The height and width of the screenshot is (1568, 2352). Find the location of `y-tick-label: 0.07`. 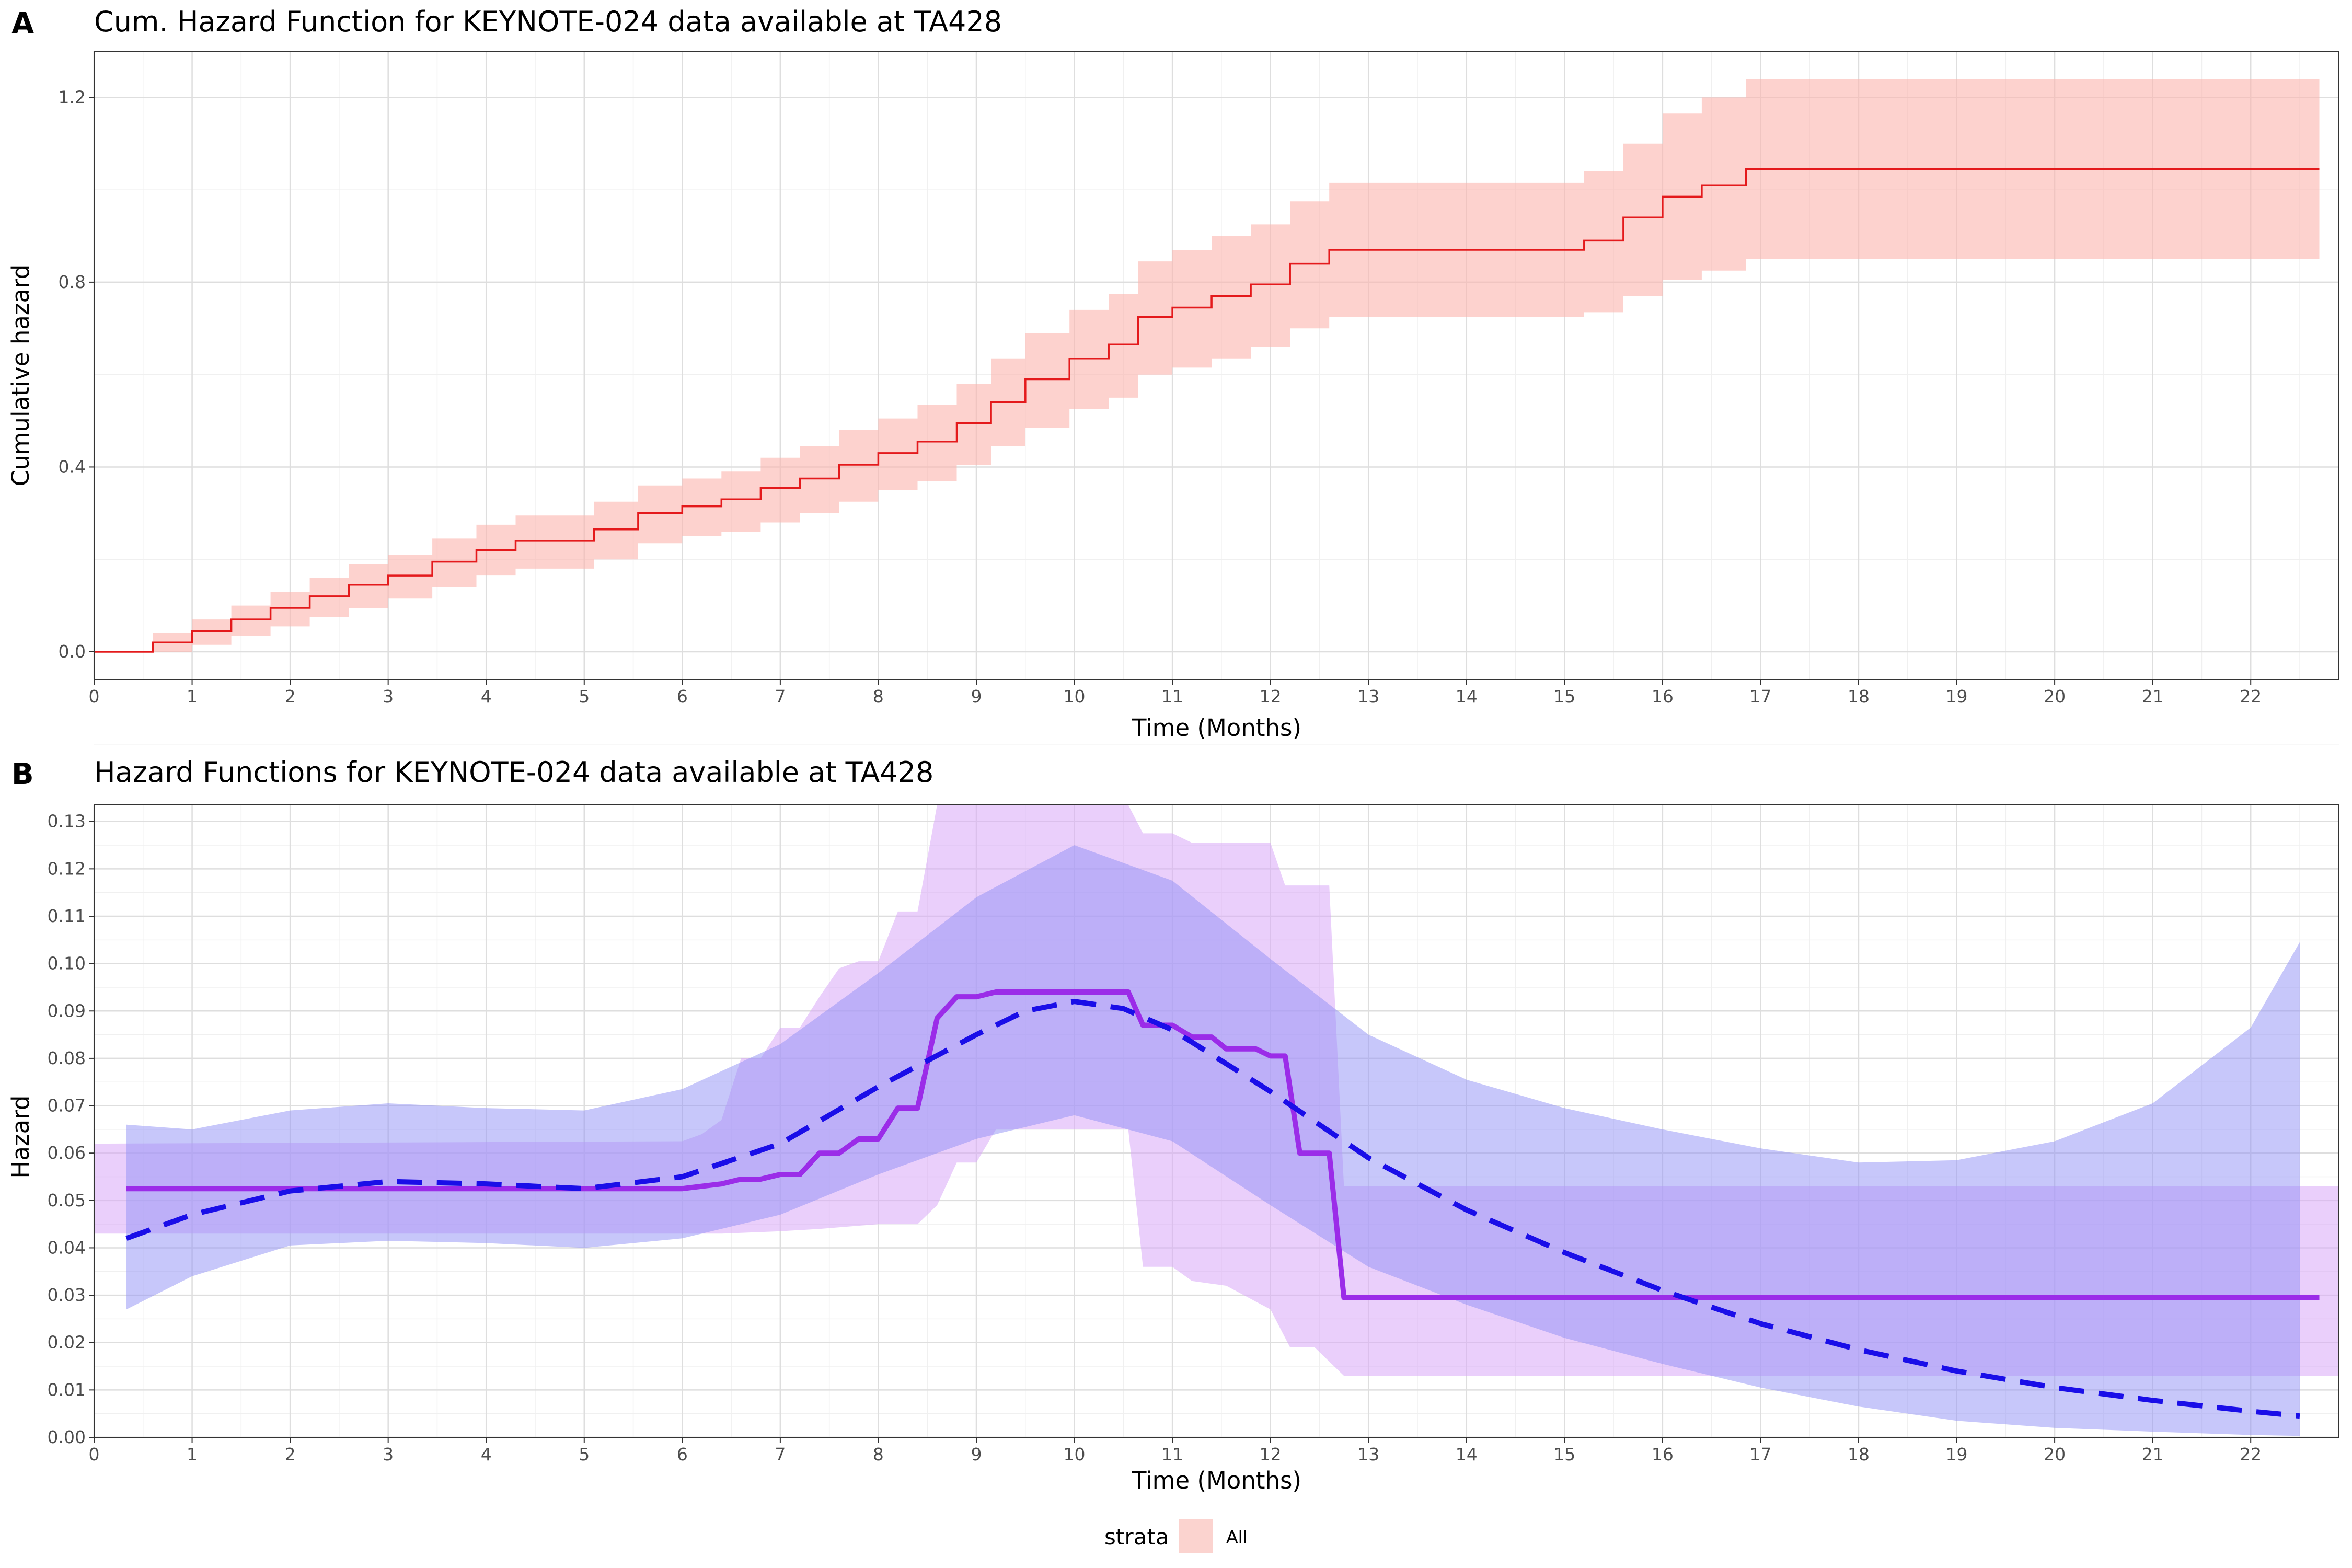

y-tick-label: 0.07 is located at coordinates (67, 1106).